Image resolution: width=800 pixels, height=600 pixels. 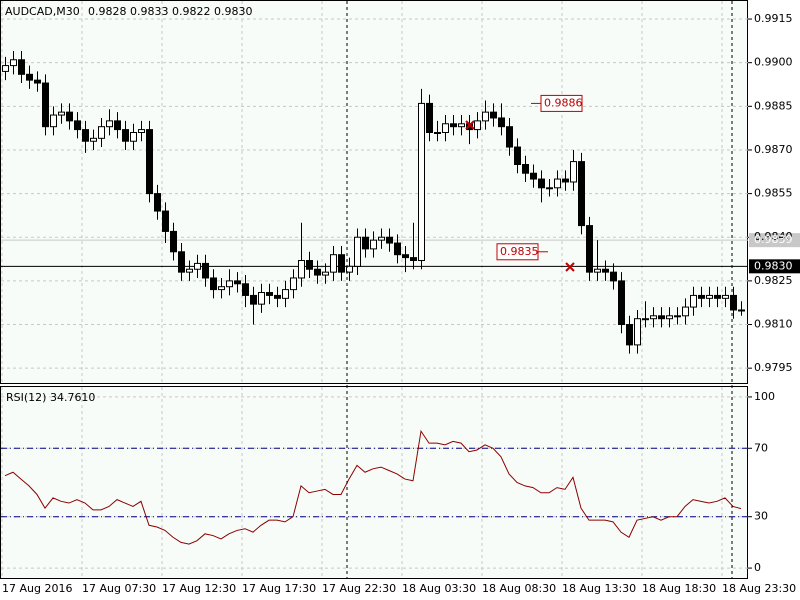 I want to click on x-tick-label: 18 Aug 03:30, so click(x=439, y=588).